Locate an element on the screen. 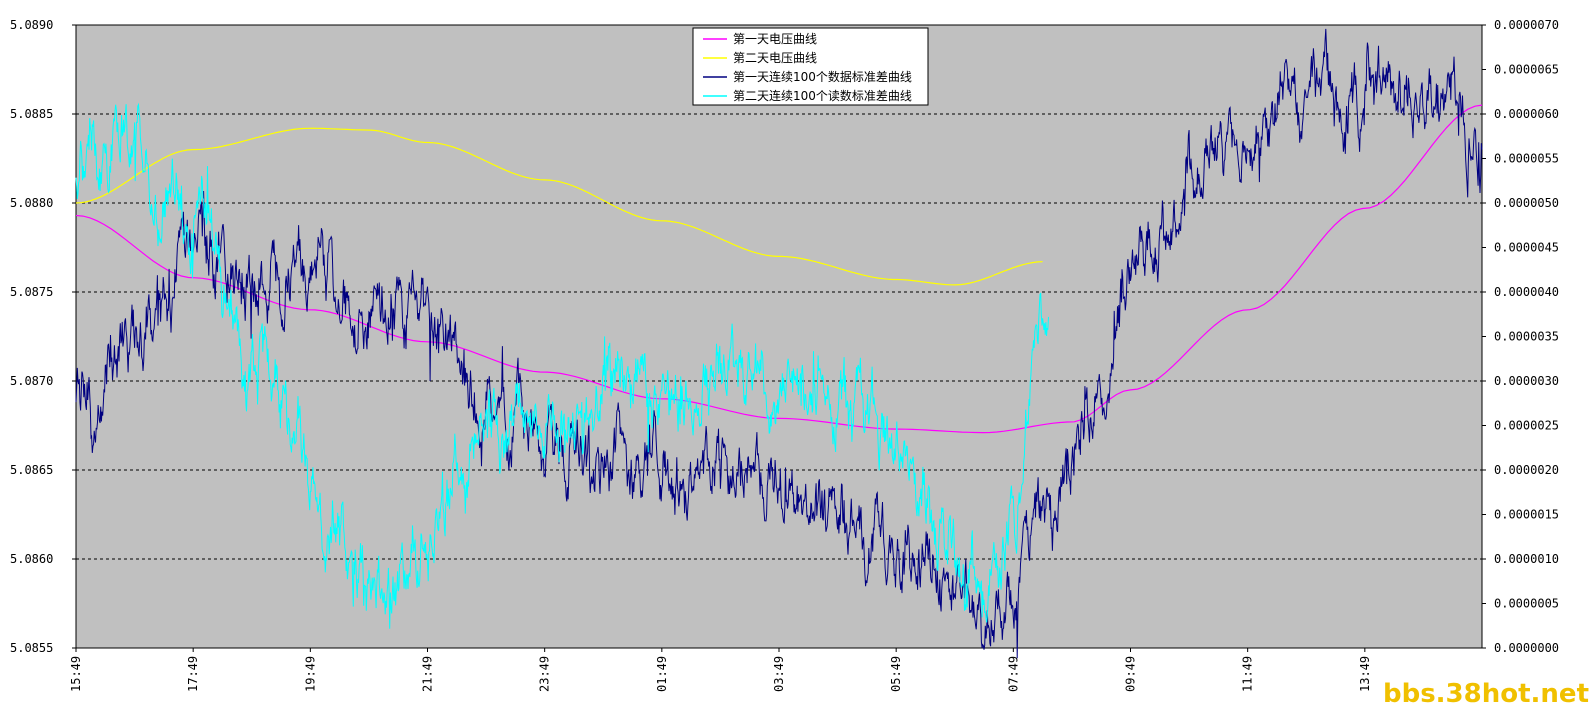 The image size is (1595, 711). right-tick-label: 0.0000055 is located at coordinates (1526, 159).